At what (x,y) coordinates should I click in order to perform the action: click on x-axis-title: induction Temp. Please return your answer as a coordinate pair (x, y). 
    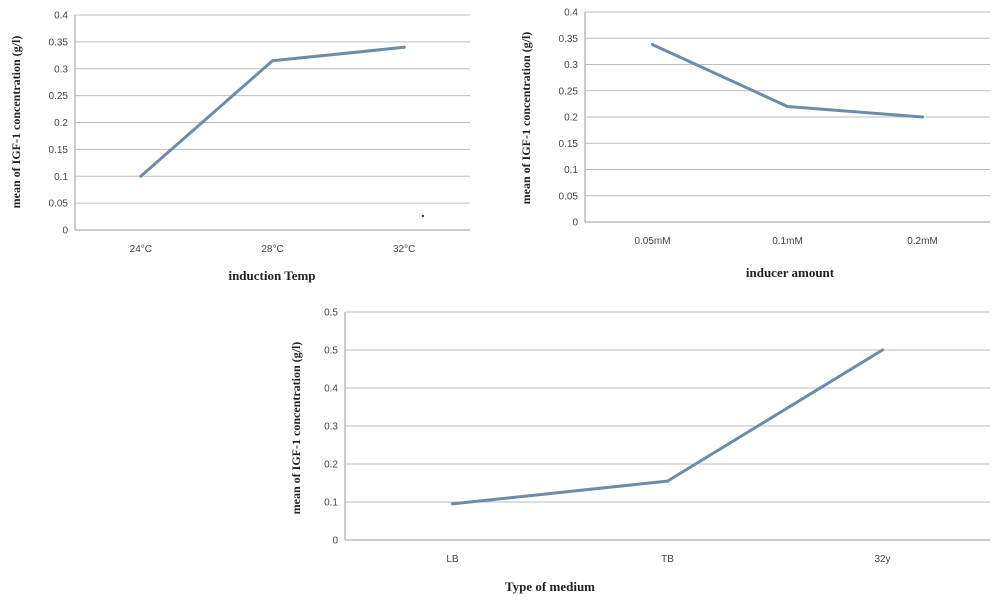
    Looking at the image, I should click on (271, 275).